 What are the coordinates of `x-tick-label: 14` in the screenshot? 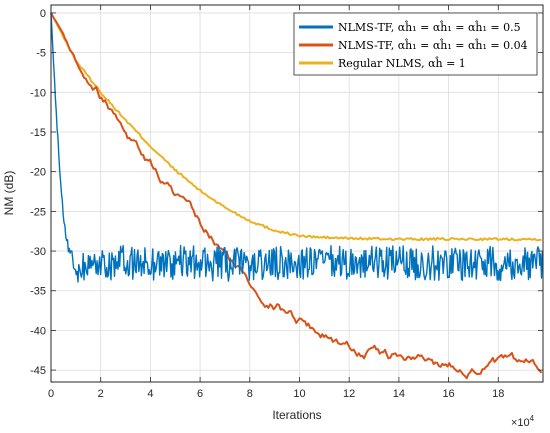 It's located at (399, 394).